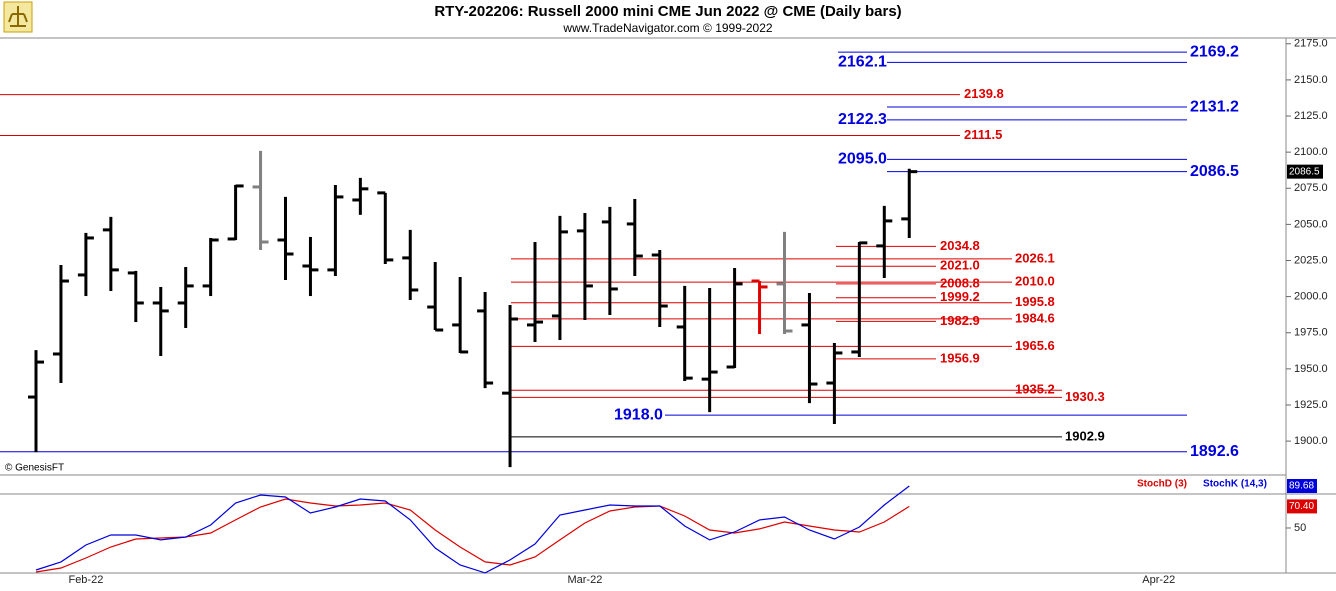 The image size is (1336, 591). Describe the element at coordinates (1214, 51) in the screenshot. I see `level-label: 2169.2` at that location.